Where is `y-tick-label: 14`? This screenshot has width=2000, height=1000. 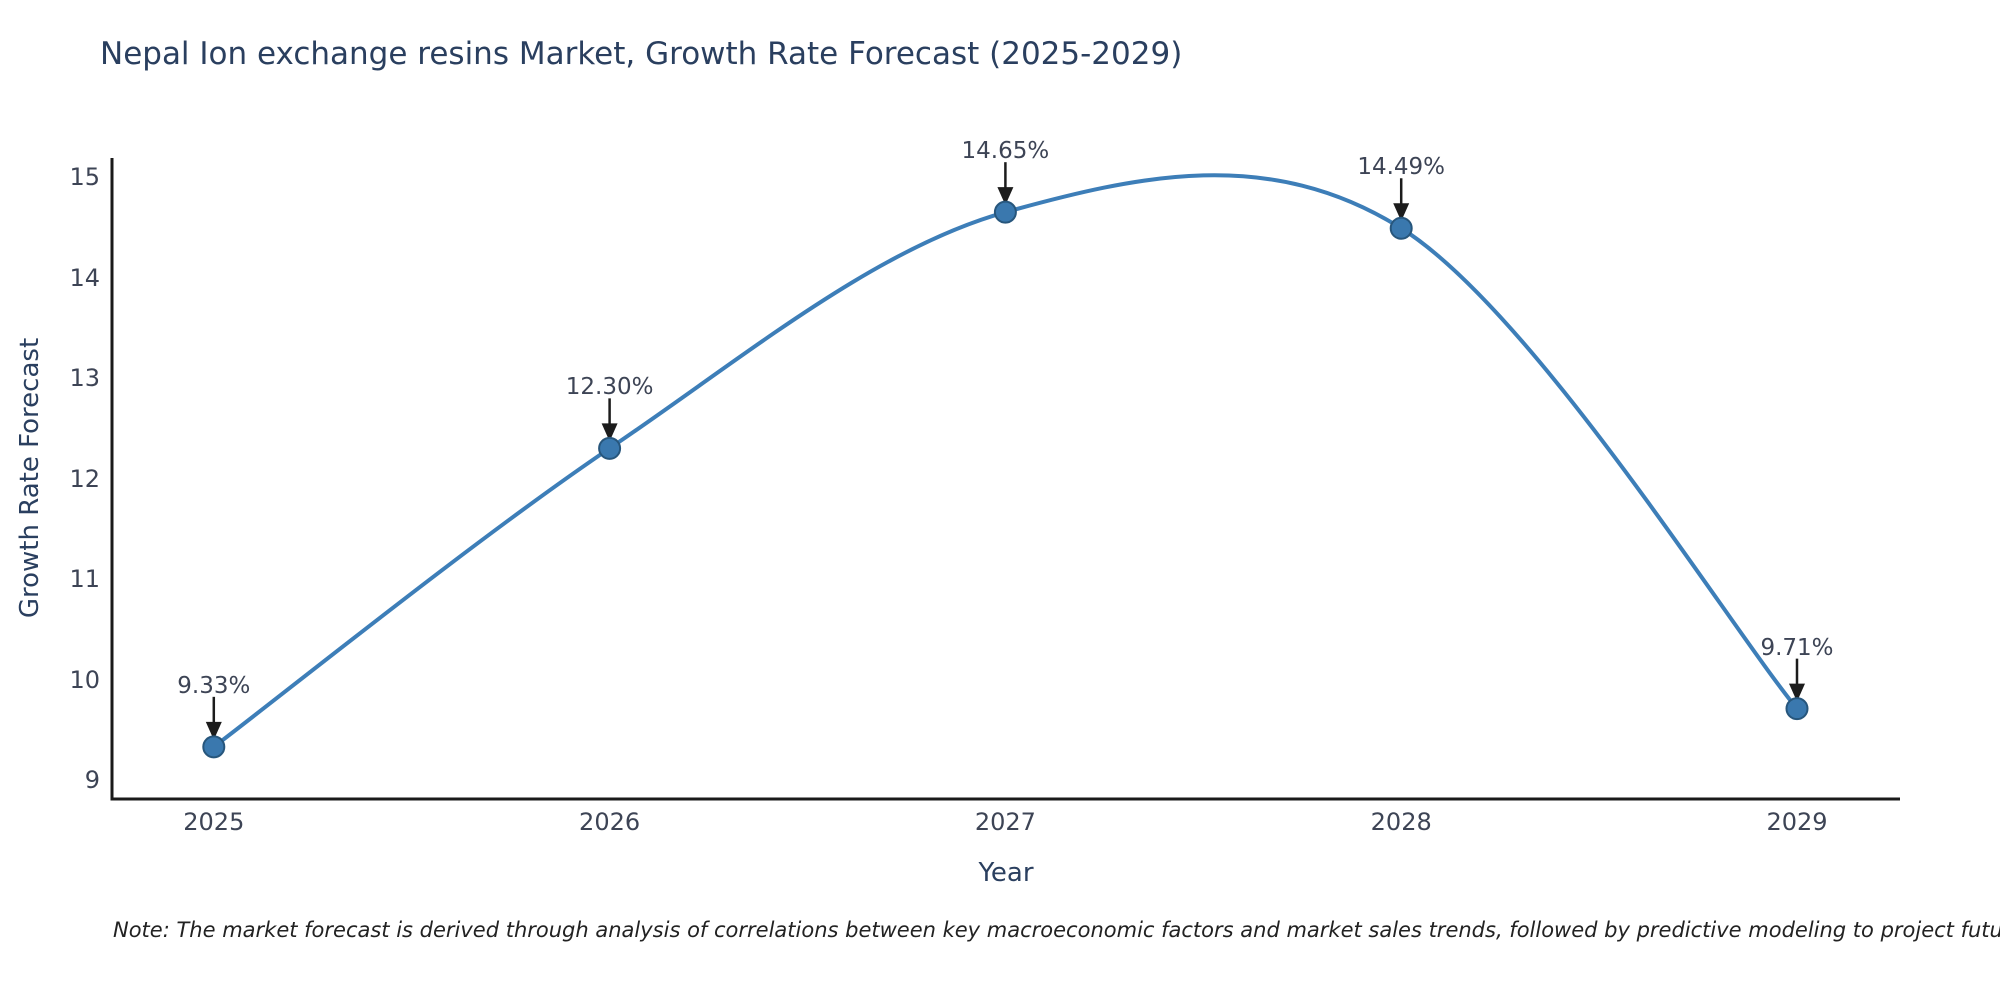 y-tick-label: 14 is located at coordinates (84, 277).